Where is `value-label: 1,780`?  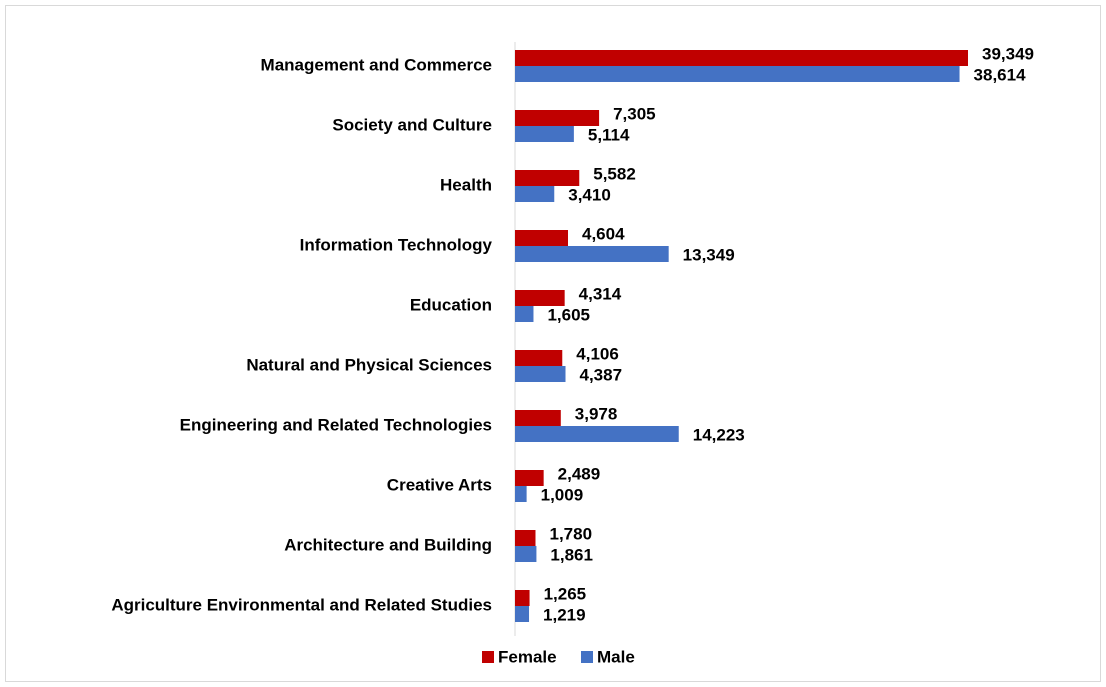 value-label: 1,780 is located at coordinates (570, 533).